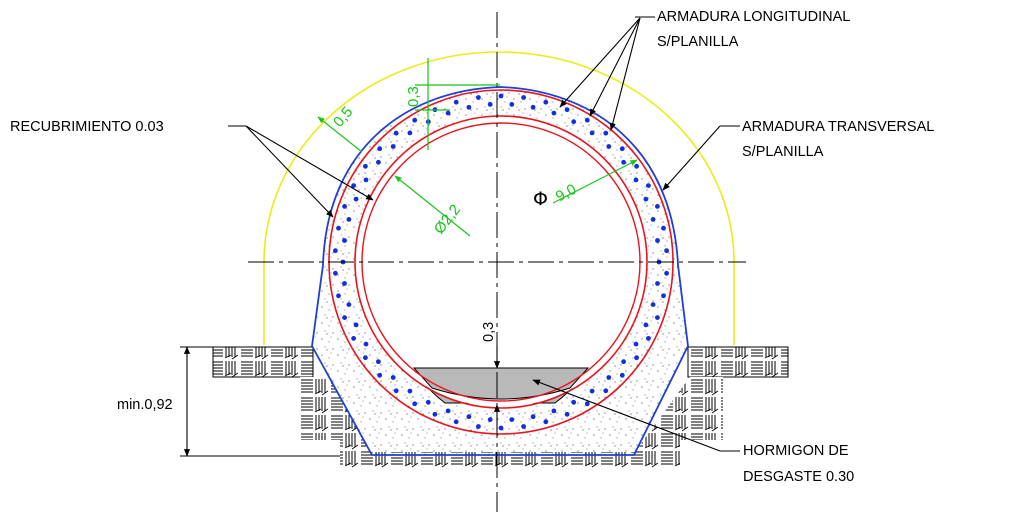 The image size is (1024, 517). Describe the element at coordinates (145, 405) in the screenshot. I see `label-min-depth: min.0,92` at that location.